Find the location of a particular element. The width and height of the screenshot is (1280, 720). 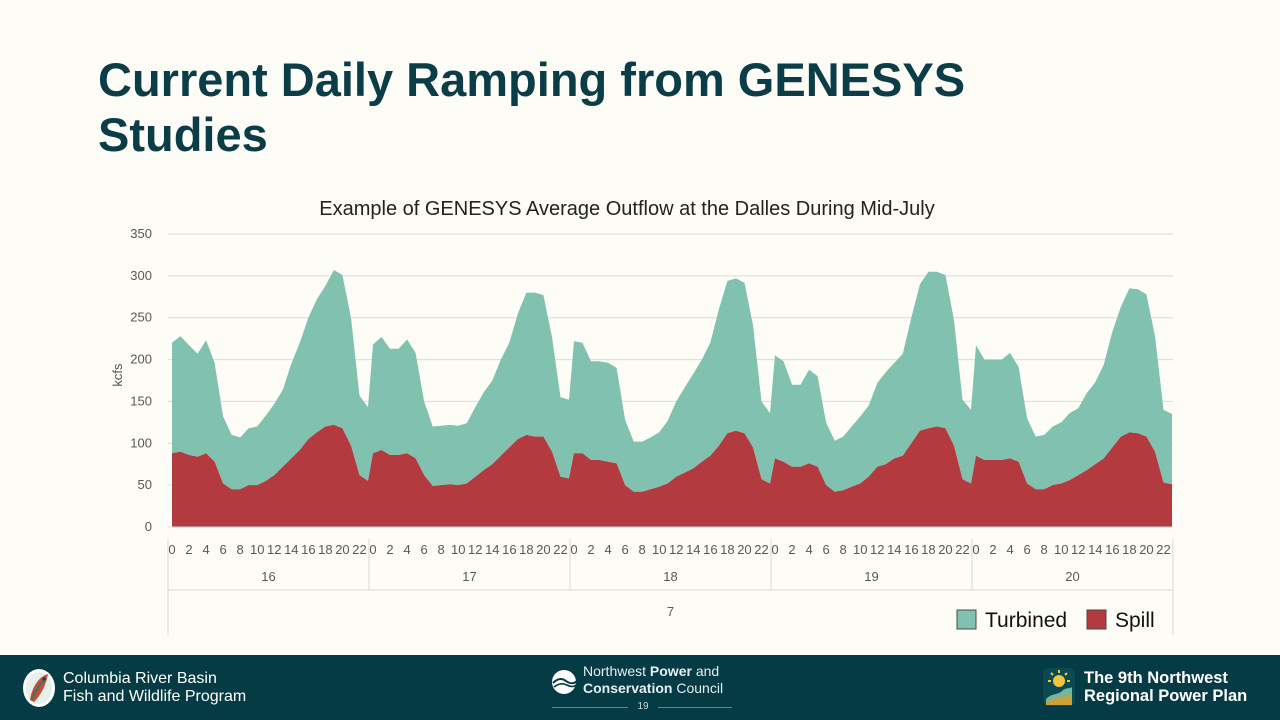

legend-swatch-spill is located at coordinates (1096, 619).